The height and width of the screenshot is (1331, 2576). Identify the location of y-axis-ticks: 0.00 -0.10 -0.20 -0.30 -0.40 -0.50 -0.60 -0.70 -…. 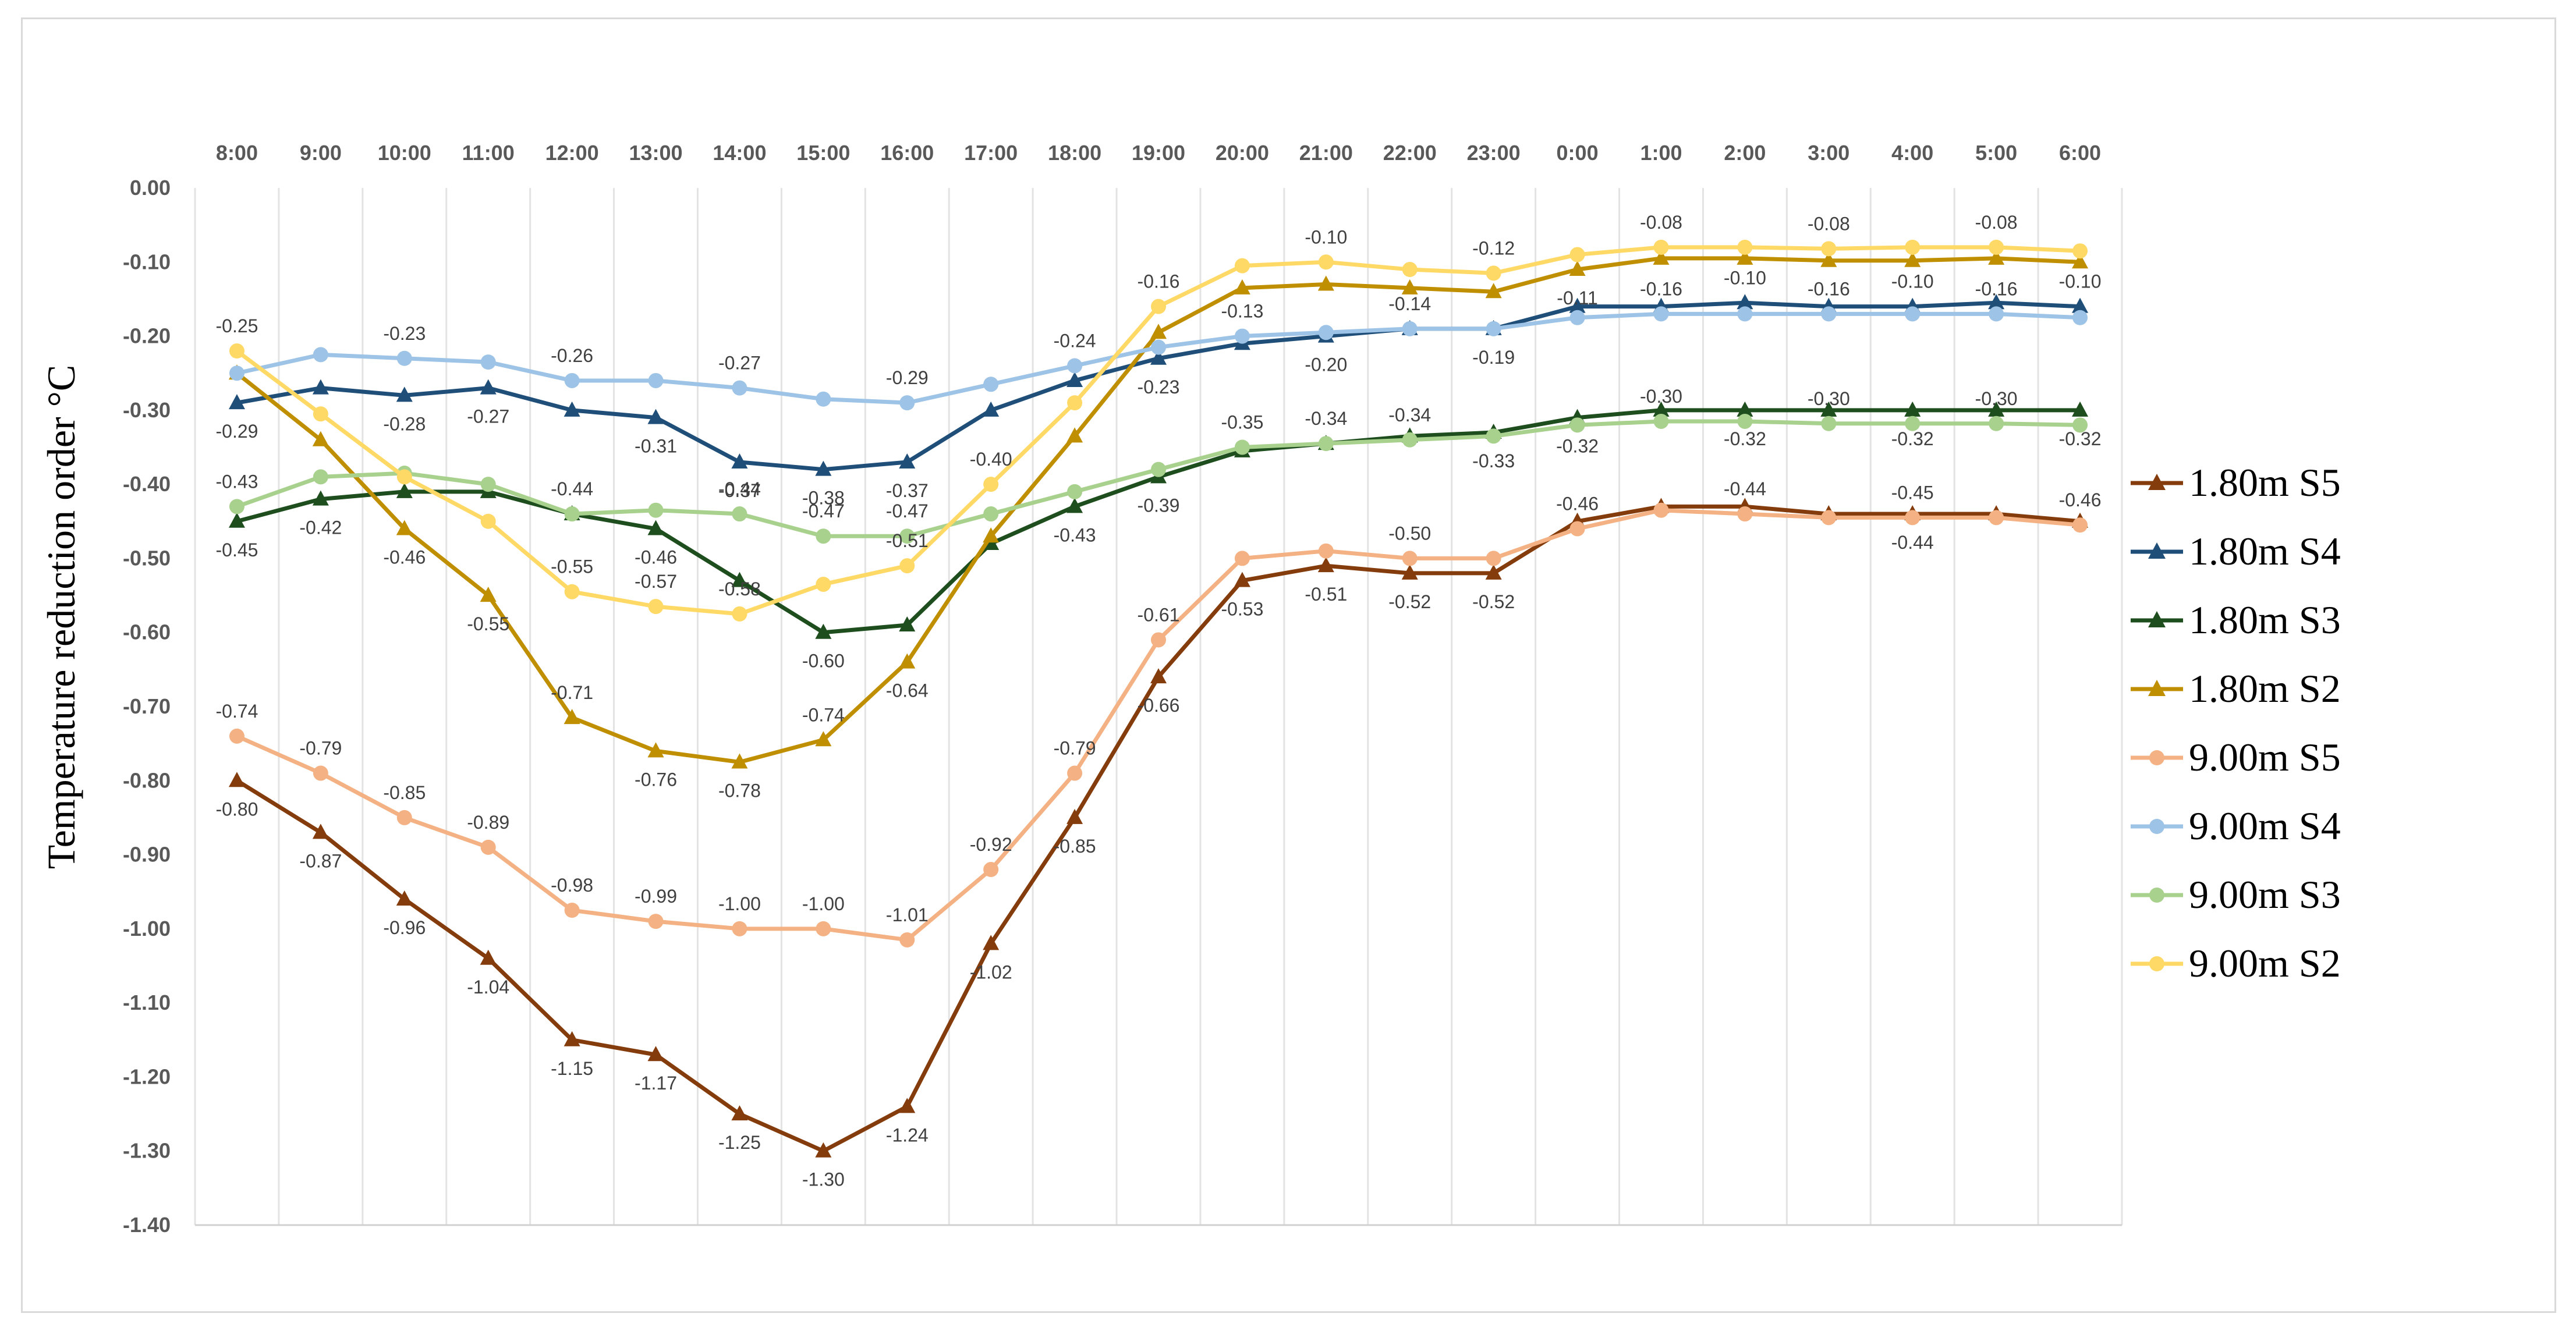
(147, 706).